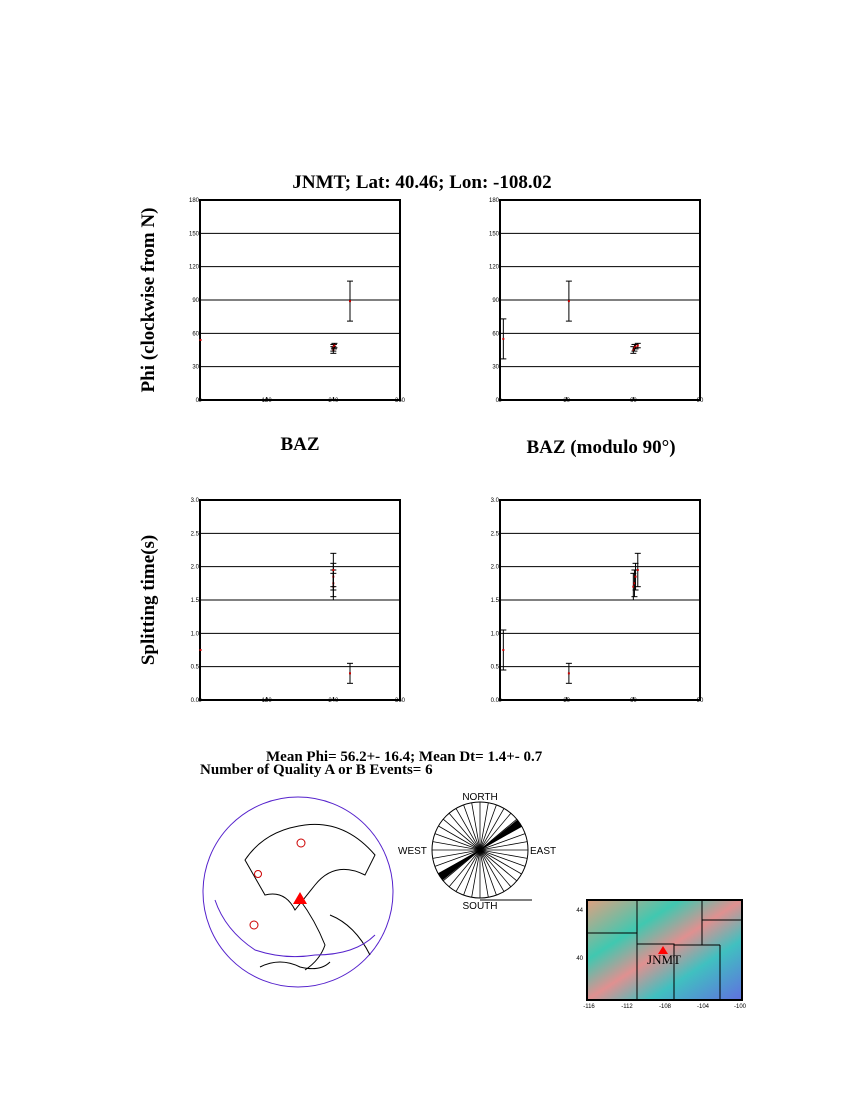 Image resolution: width=850 pixels, height=1100 pixels. I want to click on rose-south-label: SOUTH, so click(480, 906).